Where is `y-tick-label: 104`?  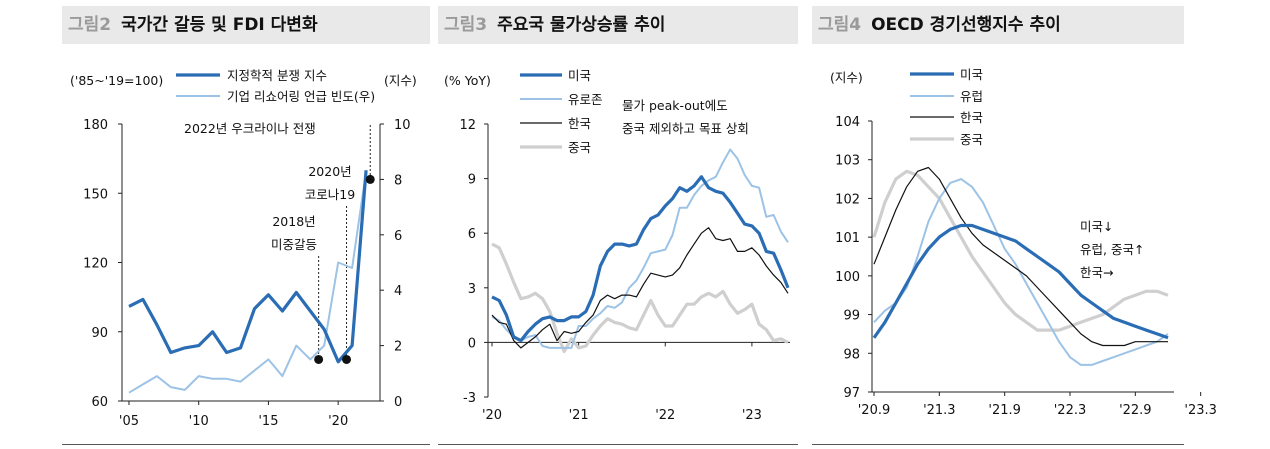 y-tick-label: 104 is located at coordinates (847, 122).